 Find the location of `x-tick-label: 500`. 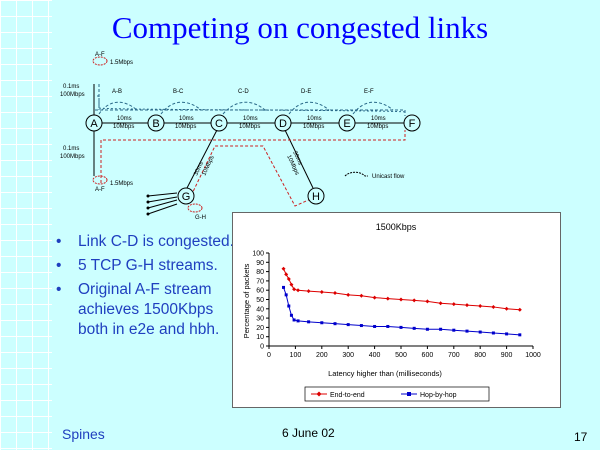

x-tick-label: 500 is located at coordinates (401, 355).